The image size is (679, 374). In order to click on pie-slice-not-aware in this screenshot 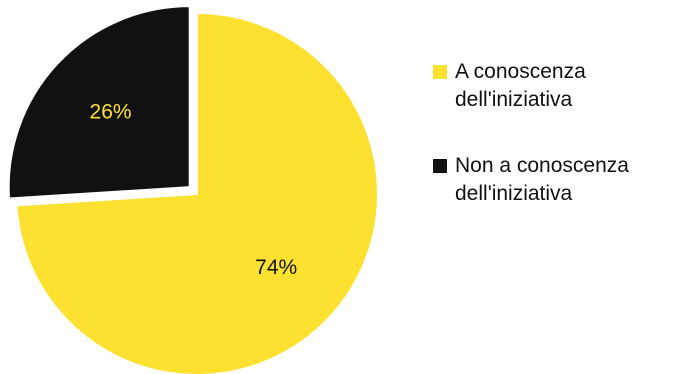, I will do `click(99, 102)`.